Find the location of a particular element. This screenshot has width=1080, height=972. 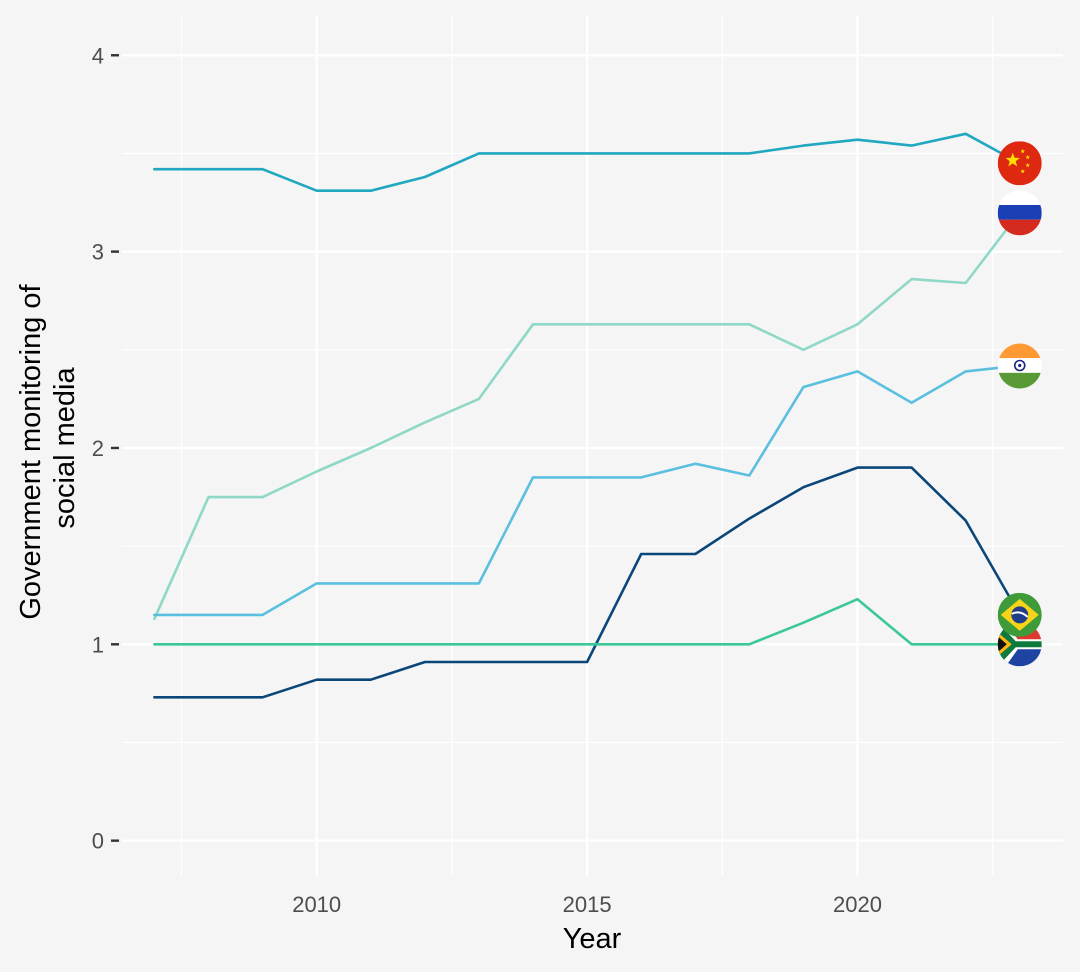

china-series-line is located at coordinates (587, 162).